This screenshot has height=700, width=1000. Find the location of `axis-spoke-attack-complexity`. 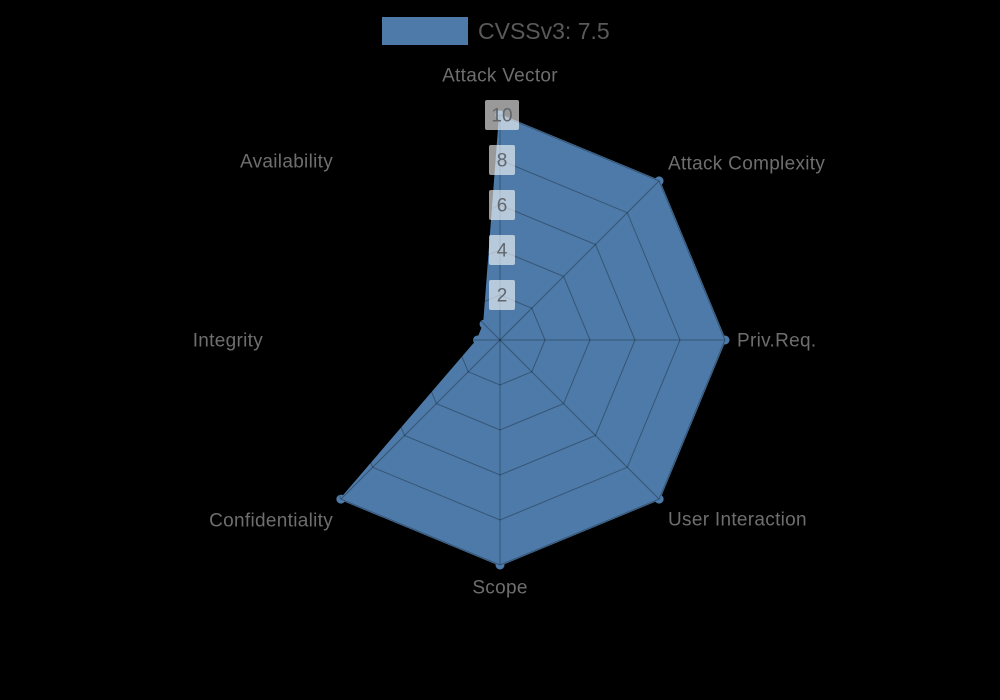

axis-spoke-attack-complexity is located at coordinates (579, 260).